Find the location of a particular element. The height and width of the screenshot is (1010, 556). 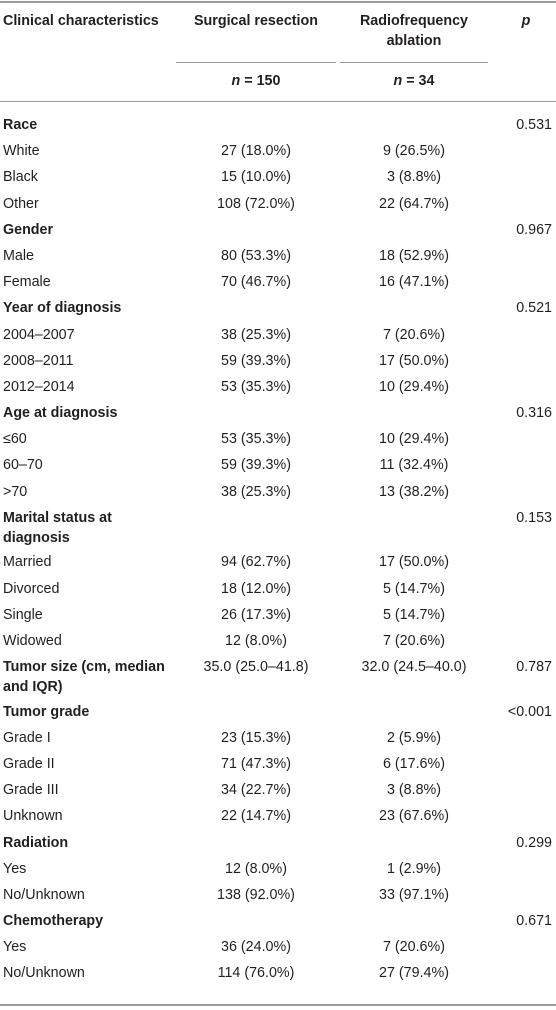

ablation-value: 11 (32.4%) is located at coordinates (414, 465).